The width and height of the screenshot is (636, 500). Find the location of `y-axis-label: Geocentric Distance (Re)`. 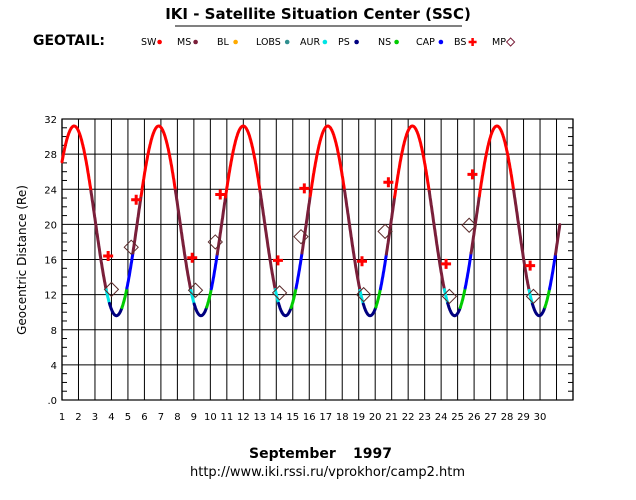

y-axis-label: Geocentric Distance (Re) is located at coordinates (22, 260).